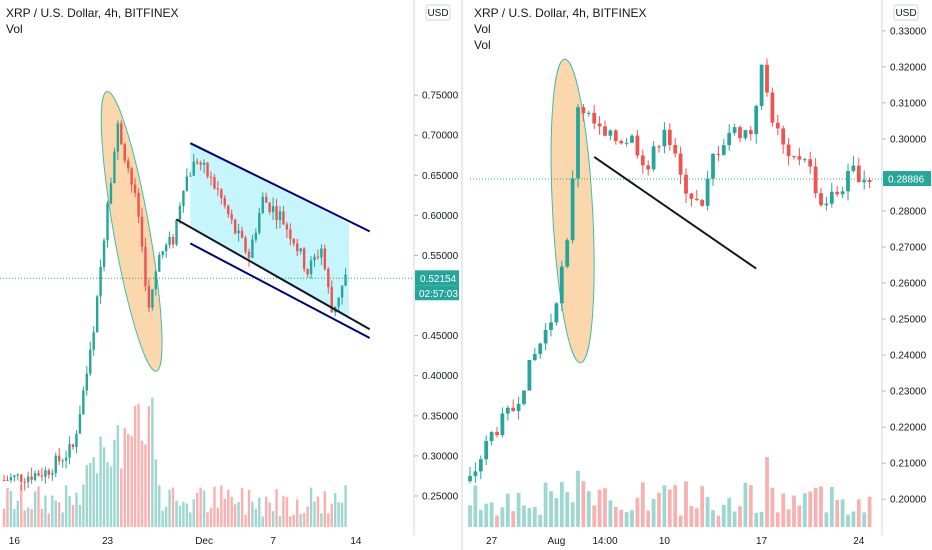 The image size is (932, 550). Describe the element at coordinates (905, 13) in the screenshot. I see `currency-label: USD` at that location.